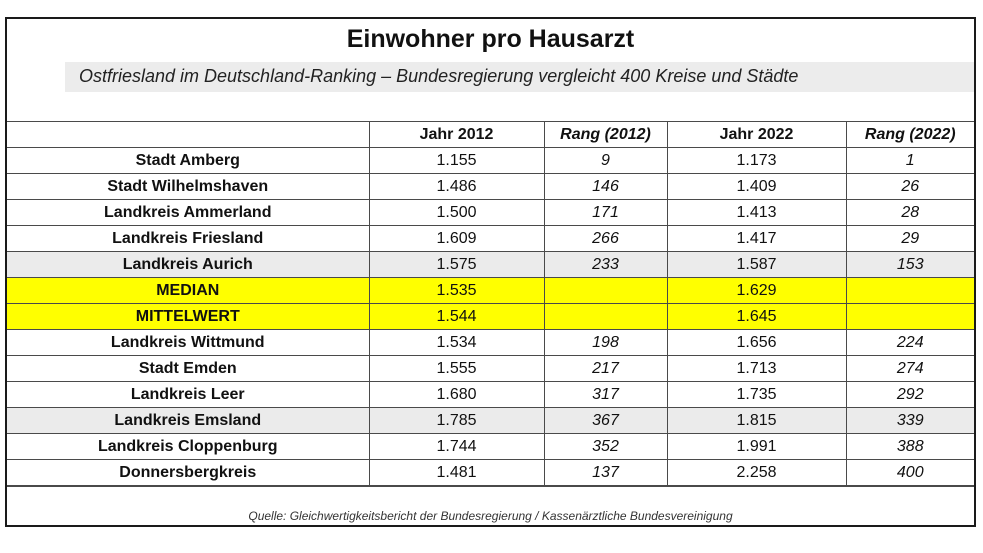 The width and height of the screenshot is (983, 553). What do you see at coordinates (605, 238) in the screenshot?
I see `cell-rang-2012: 266` at bounding box center [605, 238].